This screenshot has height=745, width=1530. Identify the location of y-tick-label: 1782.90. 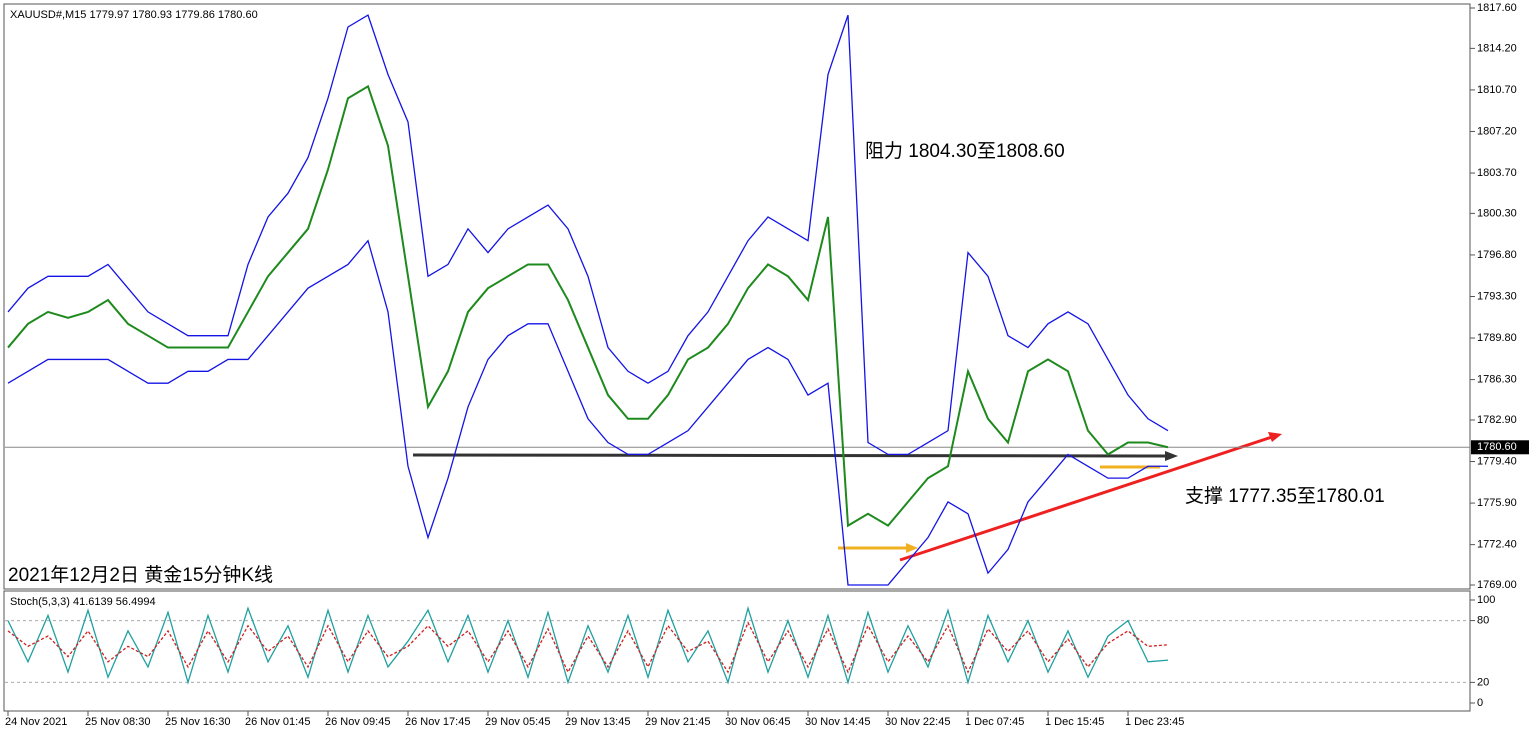
(1497, 420).